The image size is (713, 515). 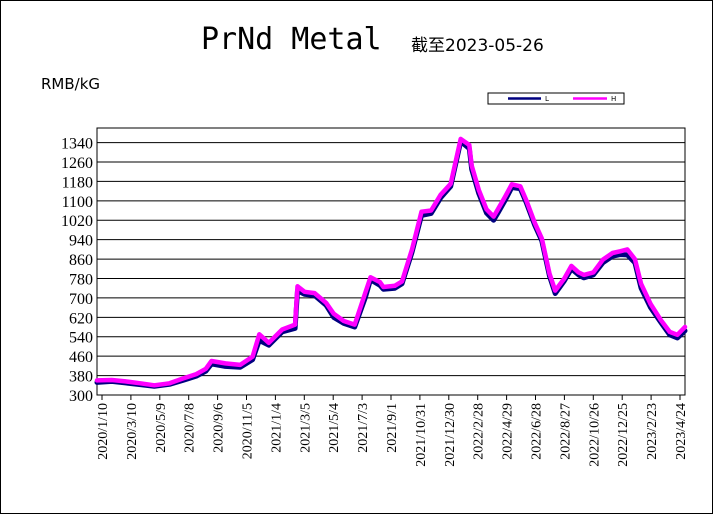 I want to click on x-tick-2022/12/25: 2022/12/25, so click(x=623, y=435).